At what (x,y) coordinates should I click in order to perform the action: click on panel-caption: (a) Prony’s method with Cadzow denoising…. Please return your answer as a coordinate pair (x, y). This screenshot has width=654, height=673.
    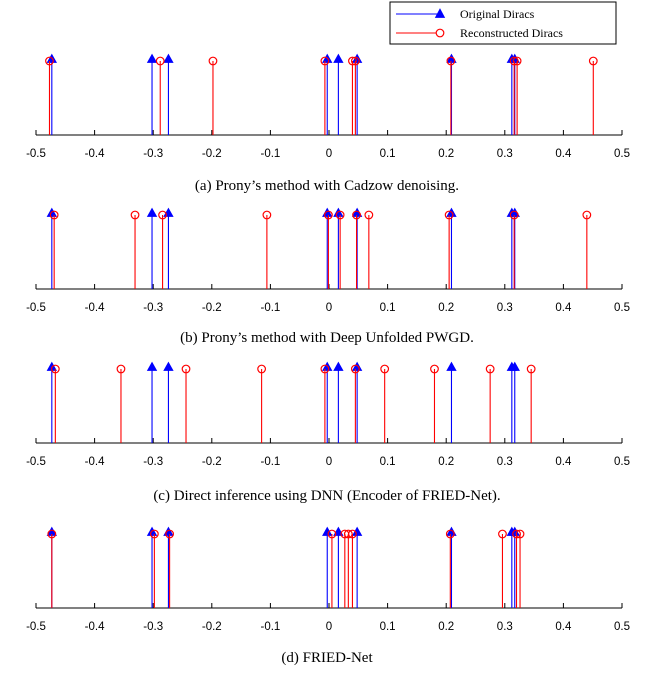
    Looking at the image, I should click on (327, 186).